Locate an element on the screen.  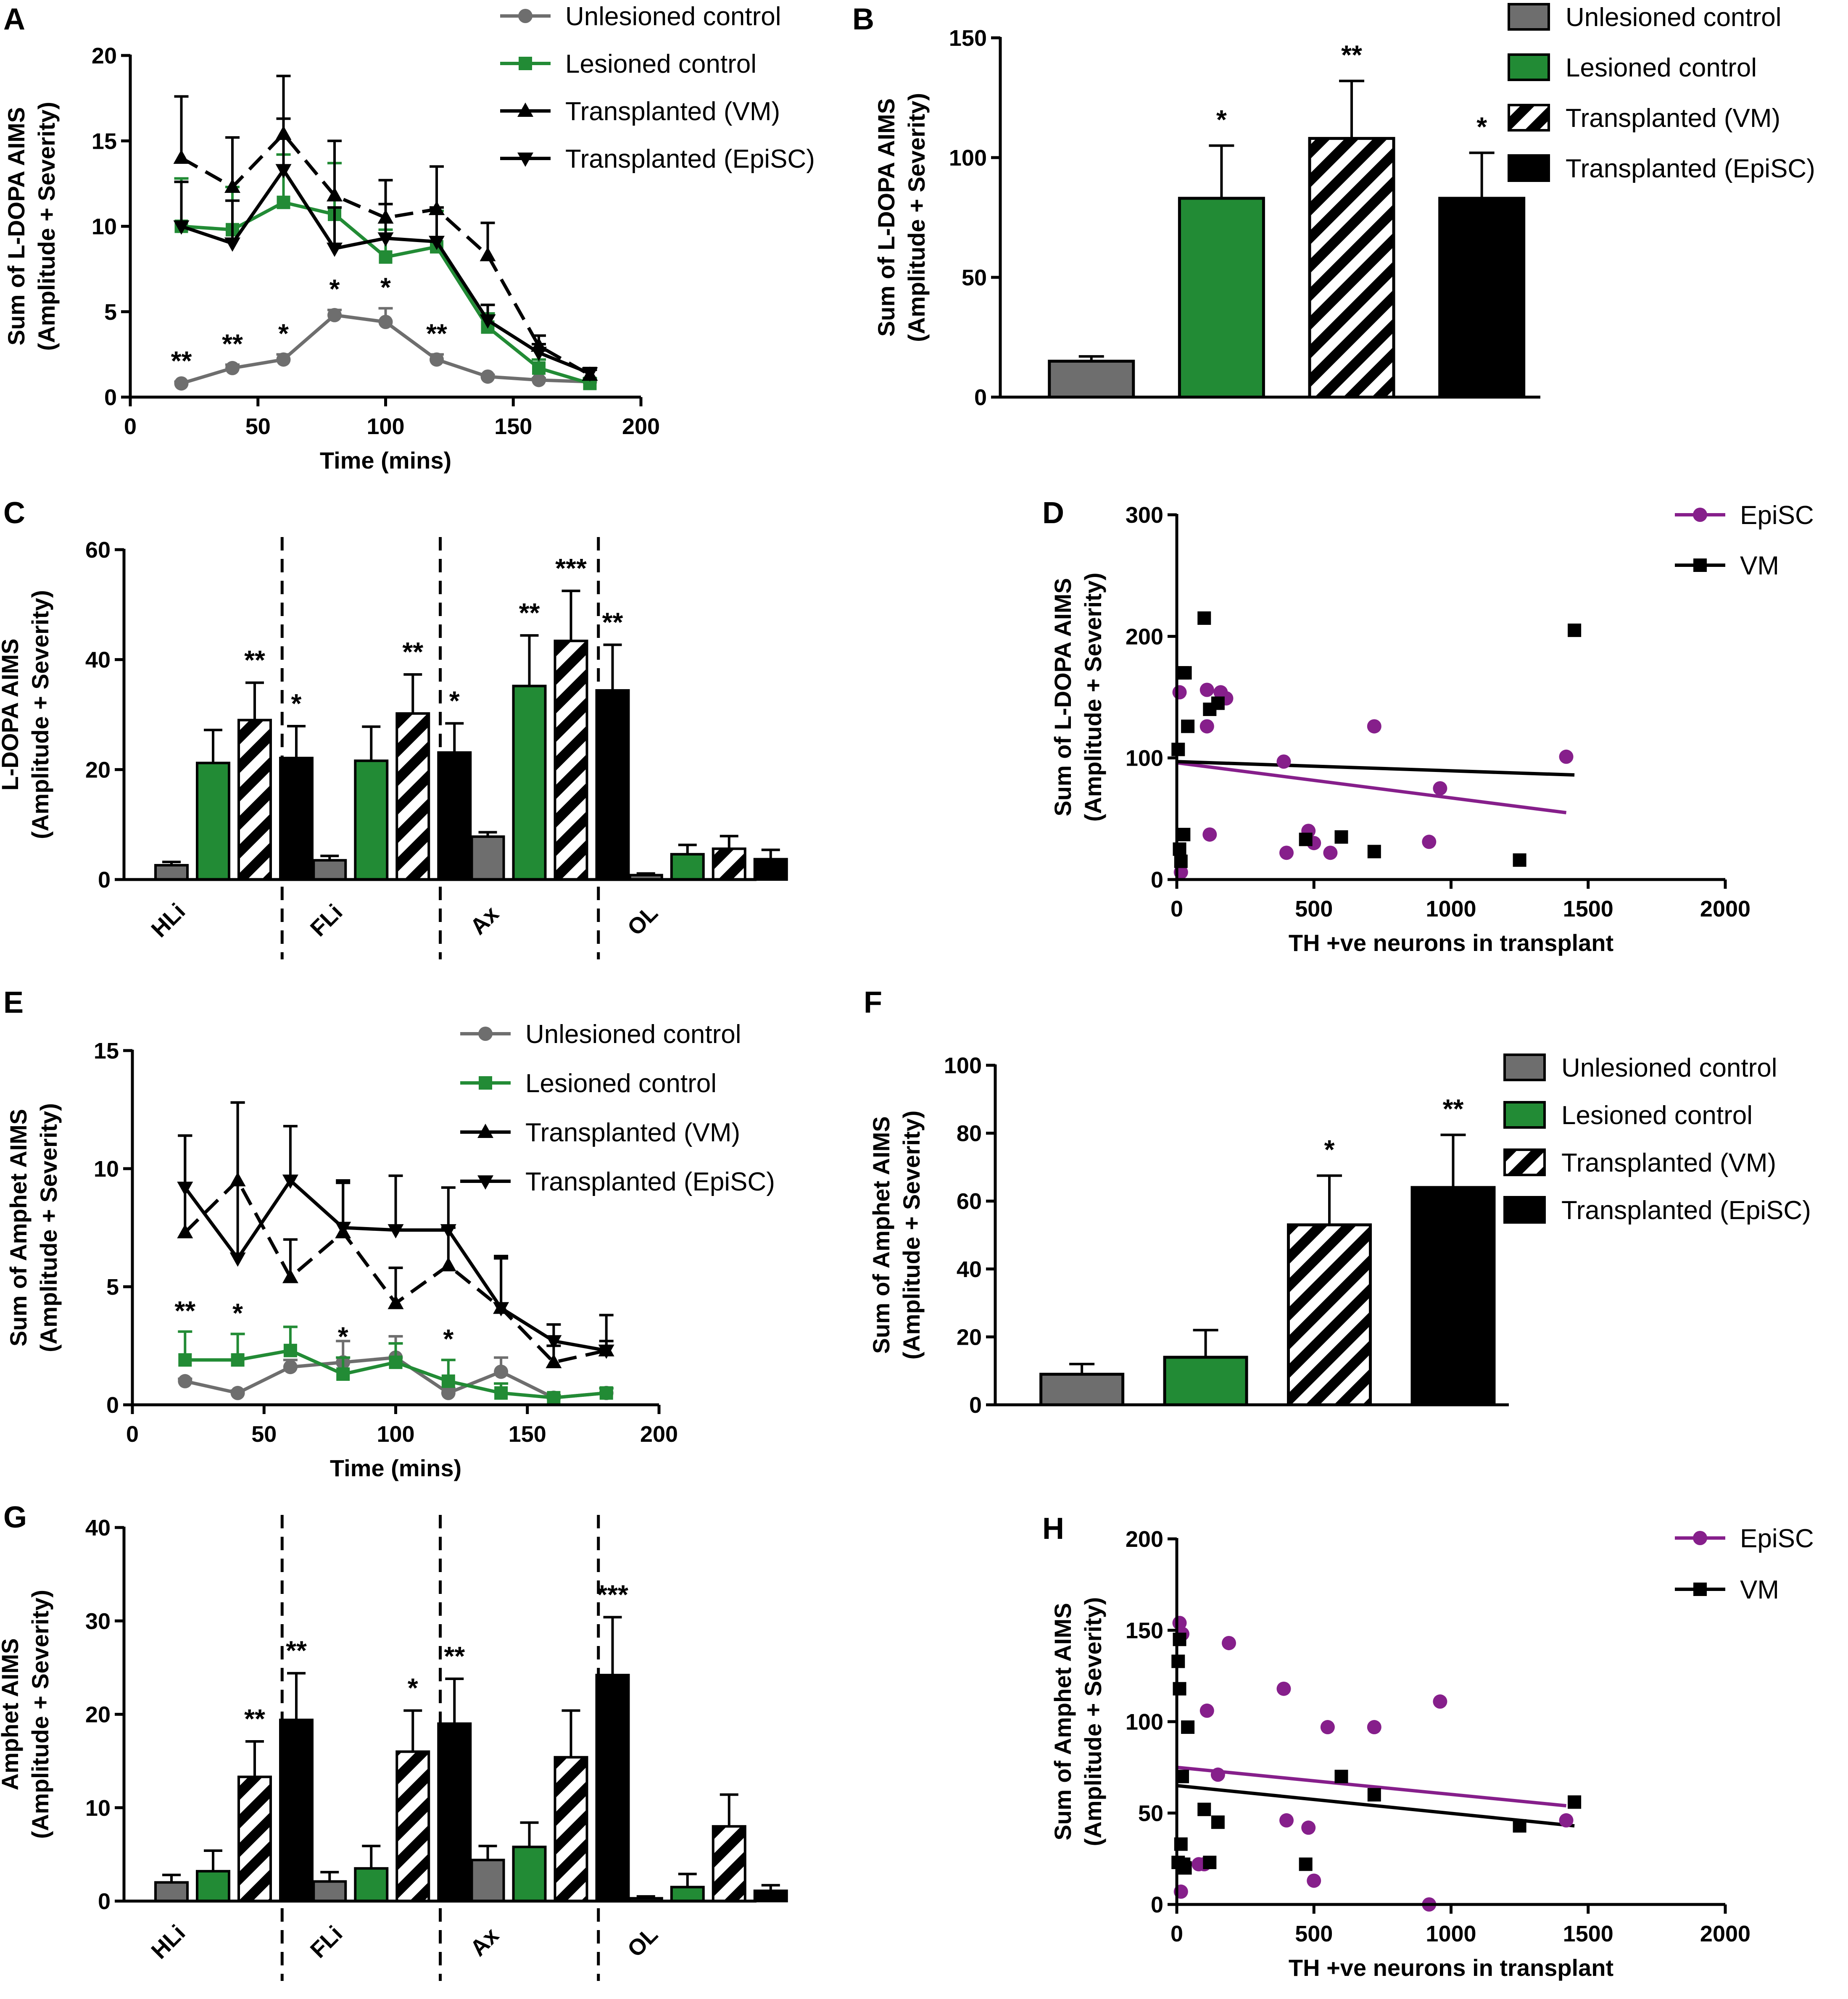
y-axis-label: Sum of L-DOPA AIMS is located at coordinates (1062, 697).